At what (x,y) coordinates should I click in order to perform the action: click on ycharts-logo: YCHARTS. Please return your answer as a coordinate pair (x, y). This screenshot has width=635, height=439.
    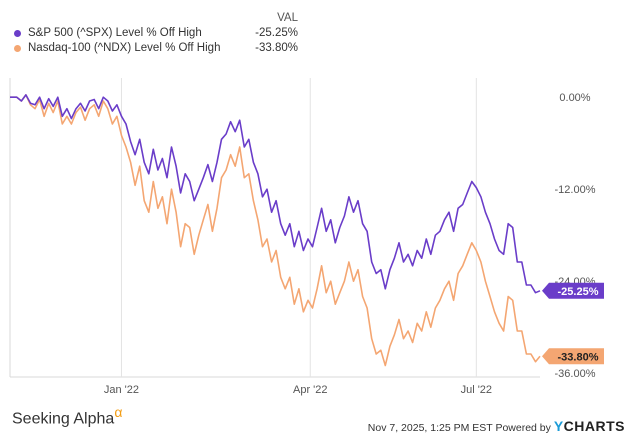
    Looking at the image, I should click on (589, 426).